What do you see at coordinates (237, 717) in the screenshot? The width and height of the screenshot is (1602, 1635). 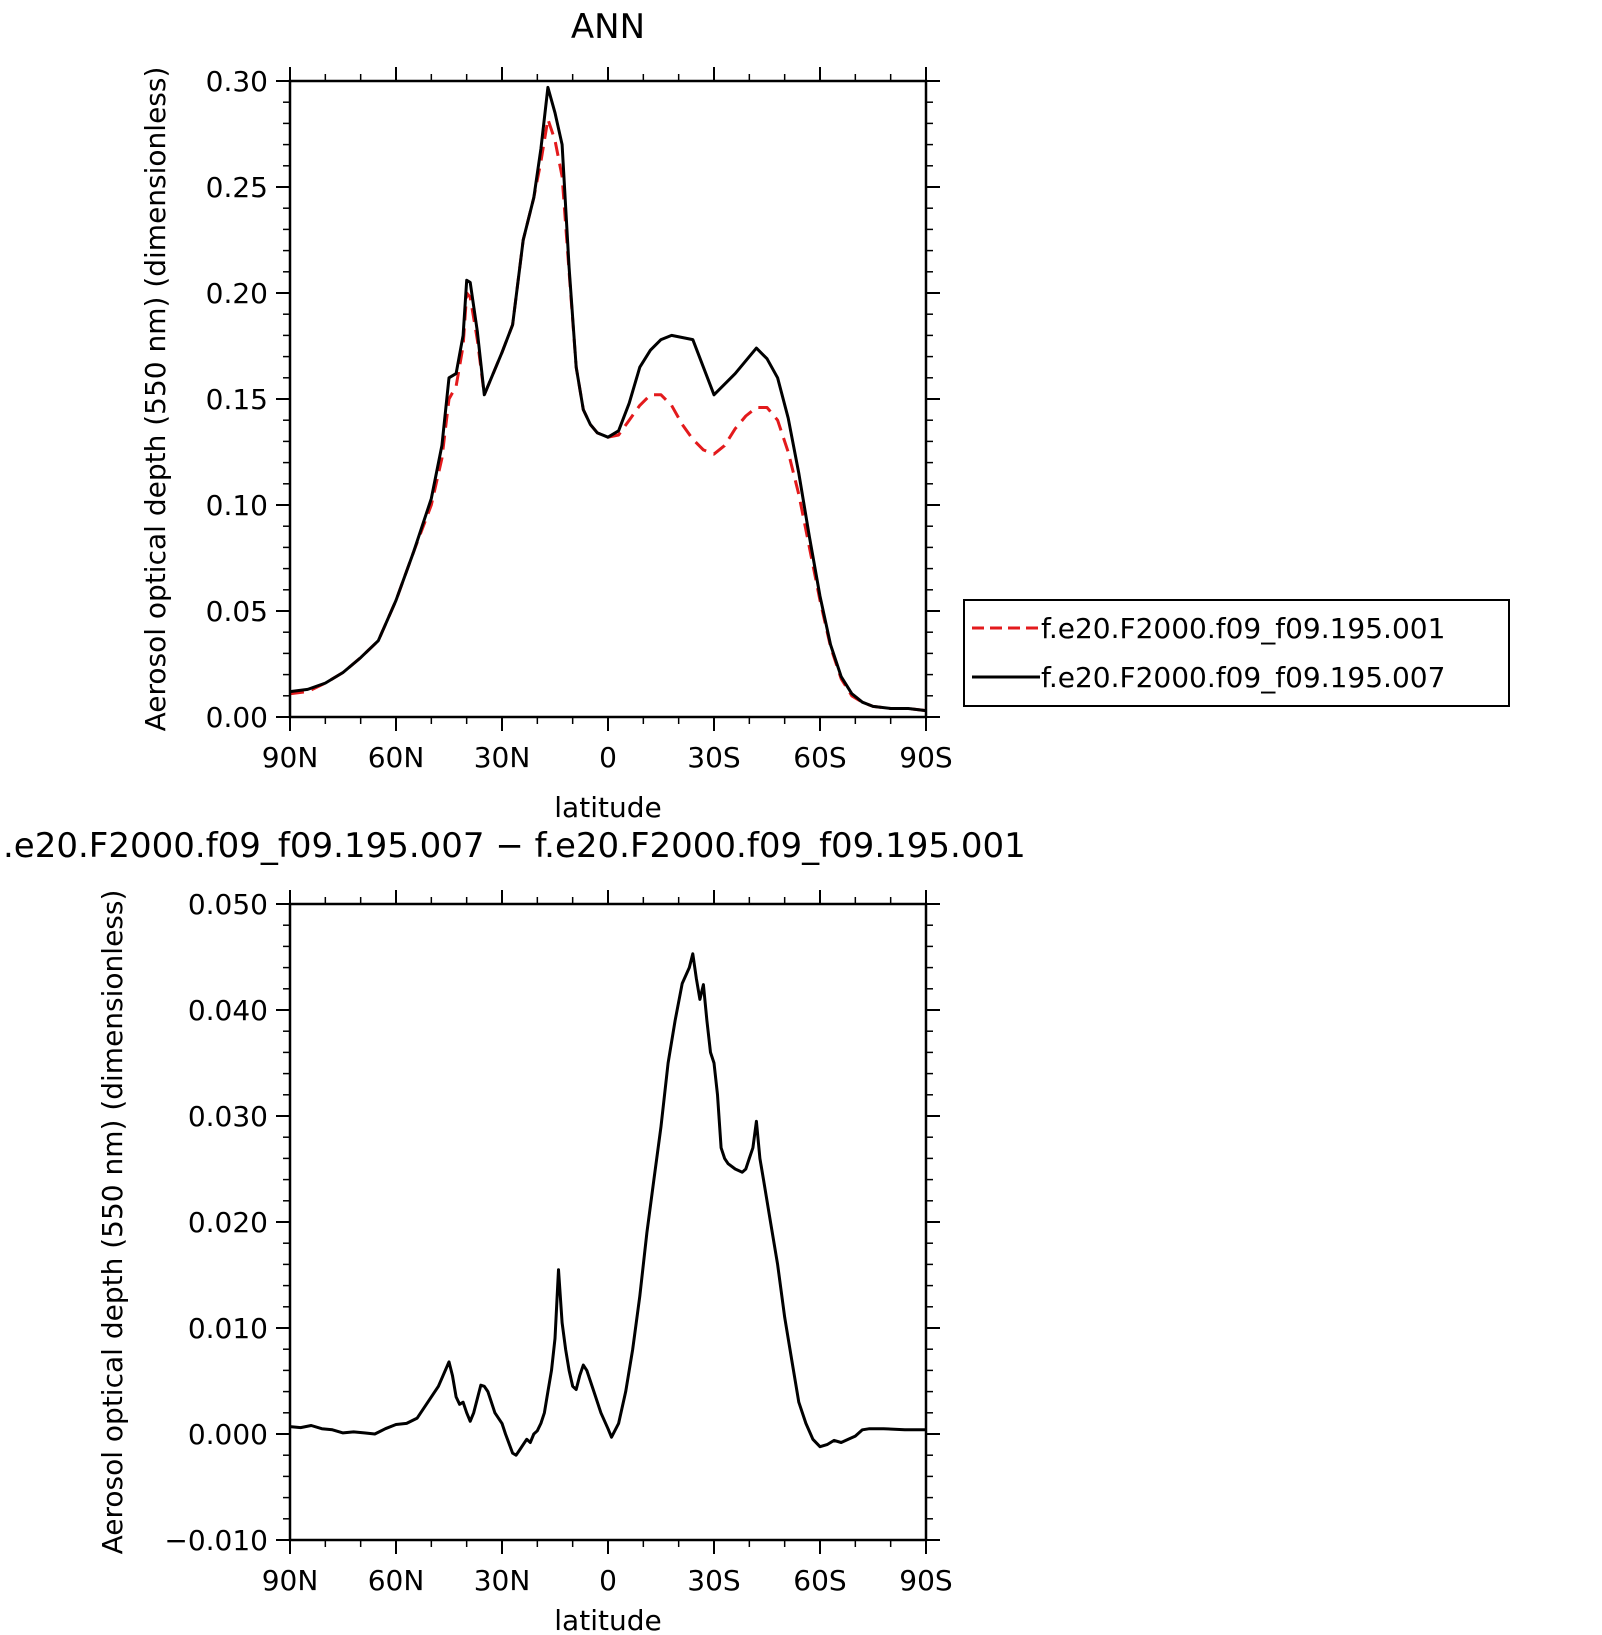 I see `y-tick-label: 0.00` at bounding box center [237, 717].